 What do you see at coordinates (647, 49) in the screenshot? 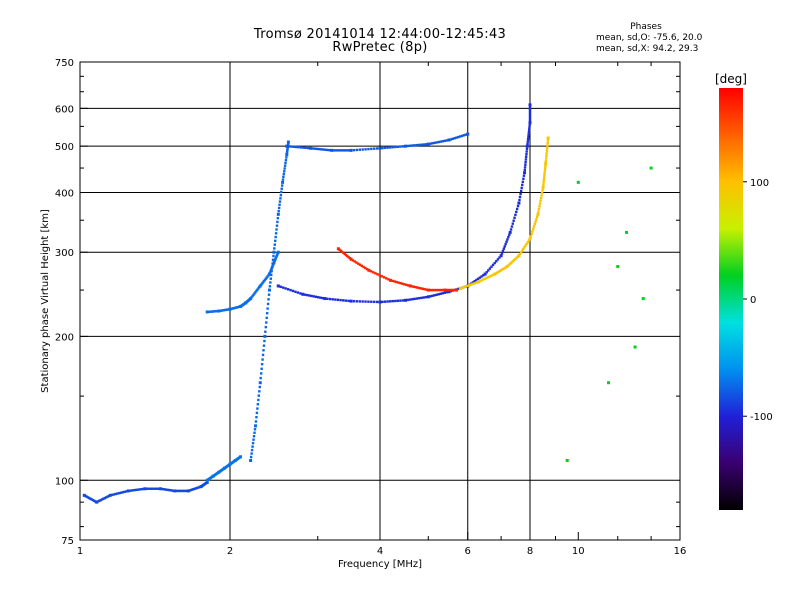
I see `phase-x-stats: mean, sd,X: 94.2, 29.3` at bounding box center [647, 49].